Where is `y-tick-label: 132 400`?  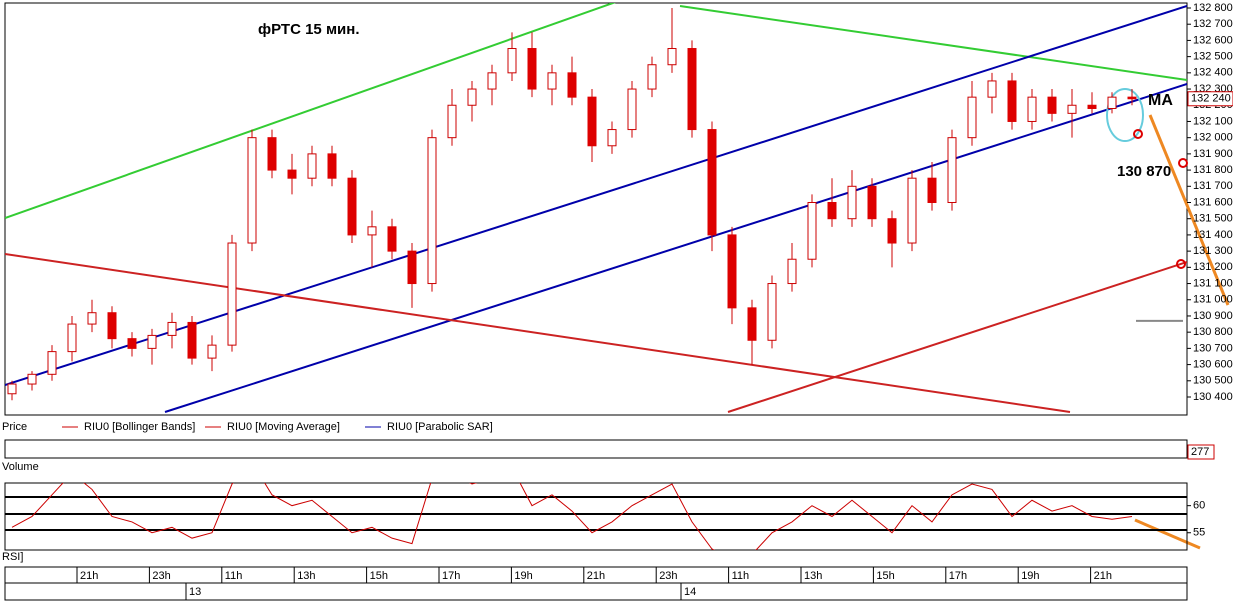 y-tick-label: 132 400 is located at coordinates (1213, 73).